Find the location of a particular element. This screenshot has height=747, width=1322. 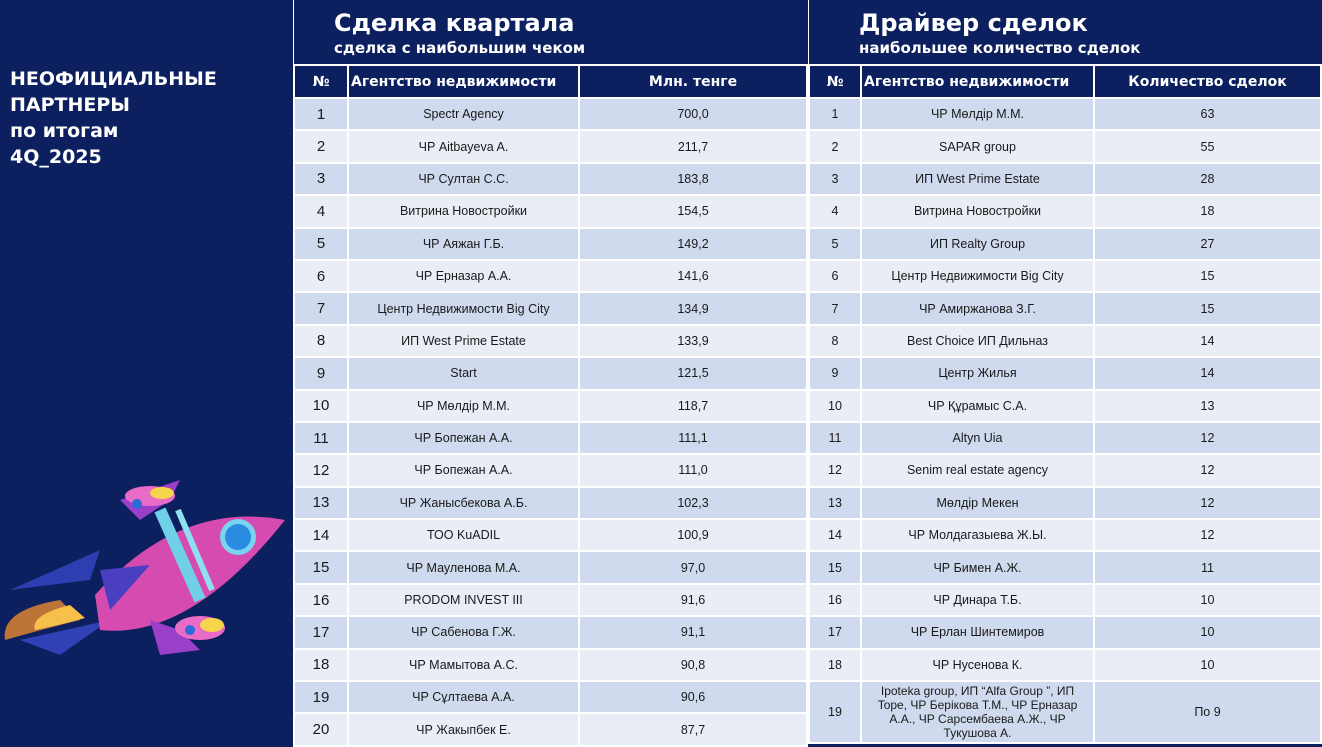

cell-value: 13 is located at coordinates (1207, 405).